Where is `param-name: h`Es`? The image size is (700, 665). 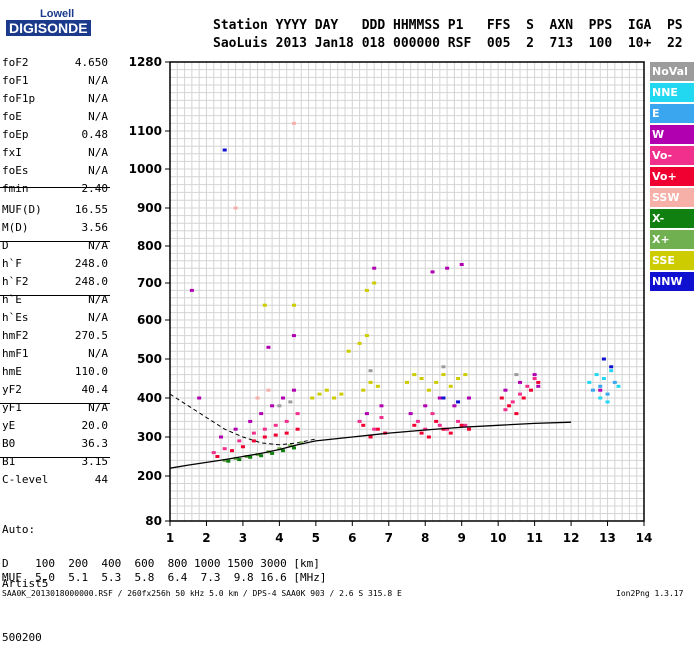
param-name: h`Es is located at coordinates (15, 317).